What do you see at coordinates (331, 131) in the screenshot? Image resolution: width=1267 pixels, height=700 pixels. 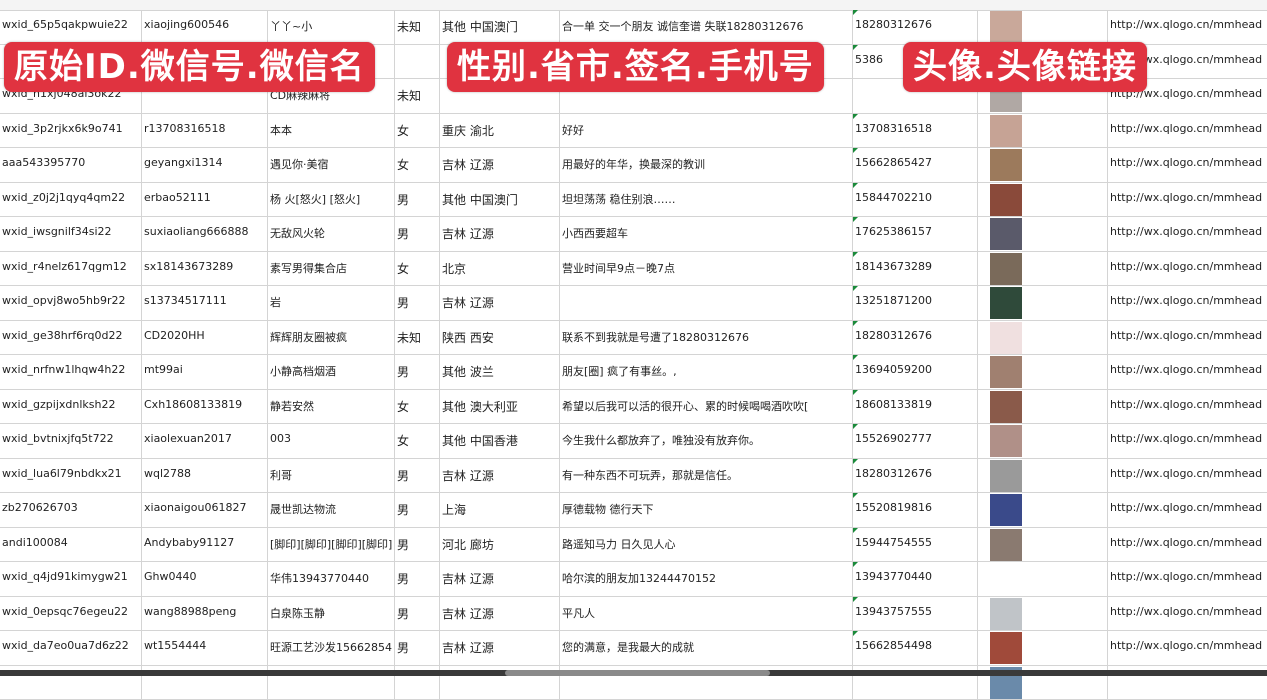 I see `cell-name: 本本` at bounding box center [331, 131].